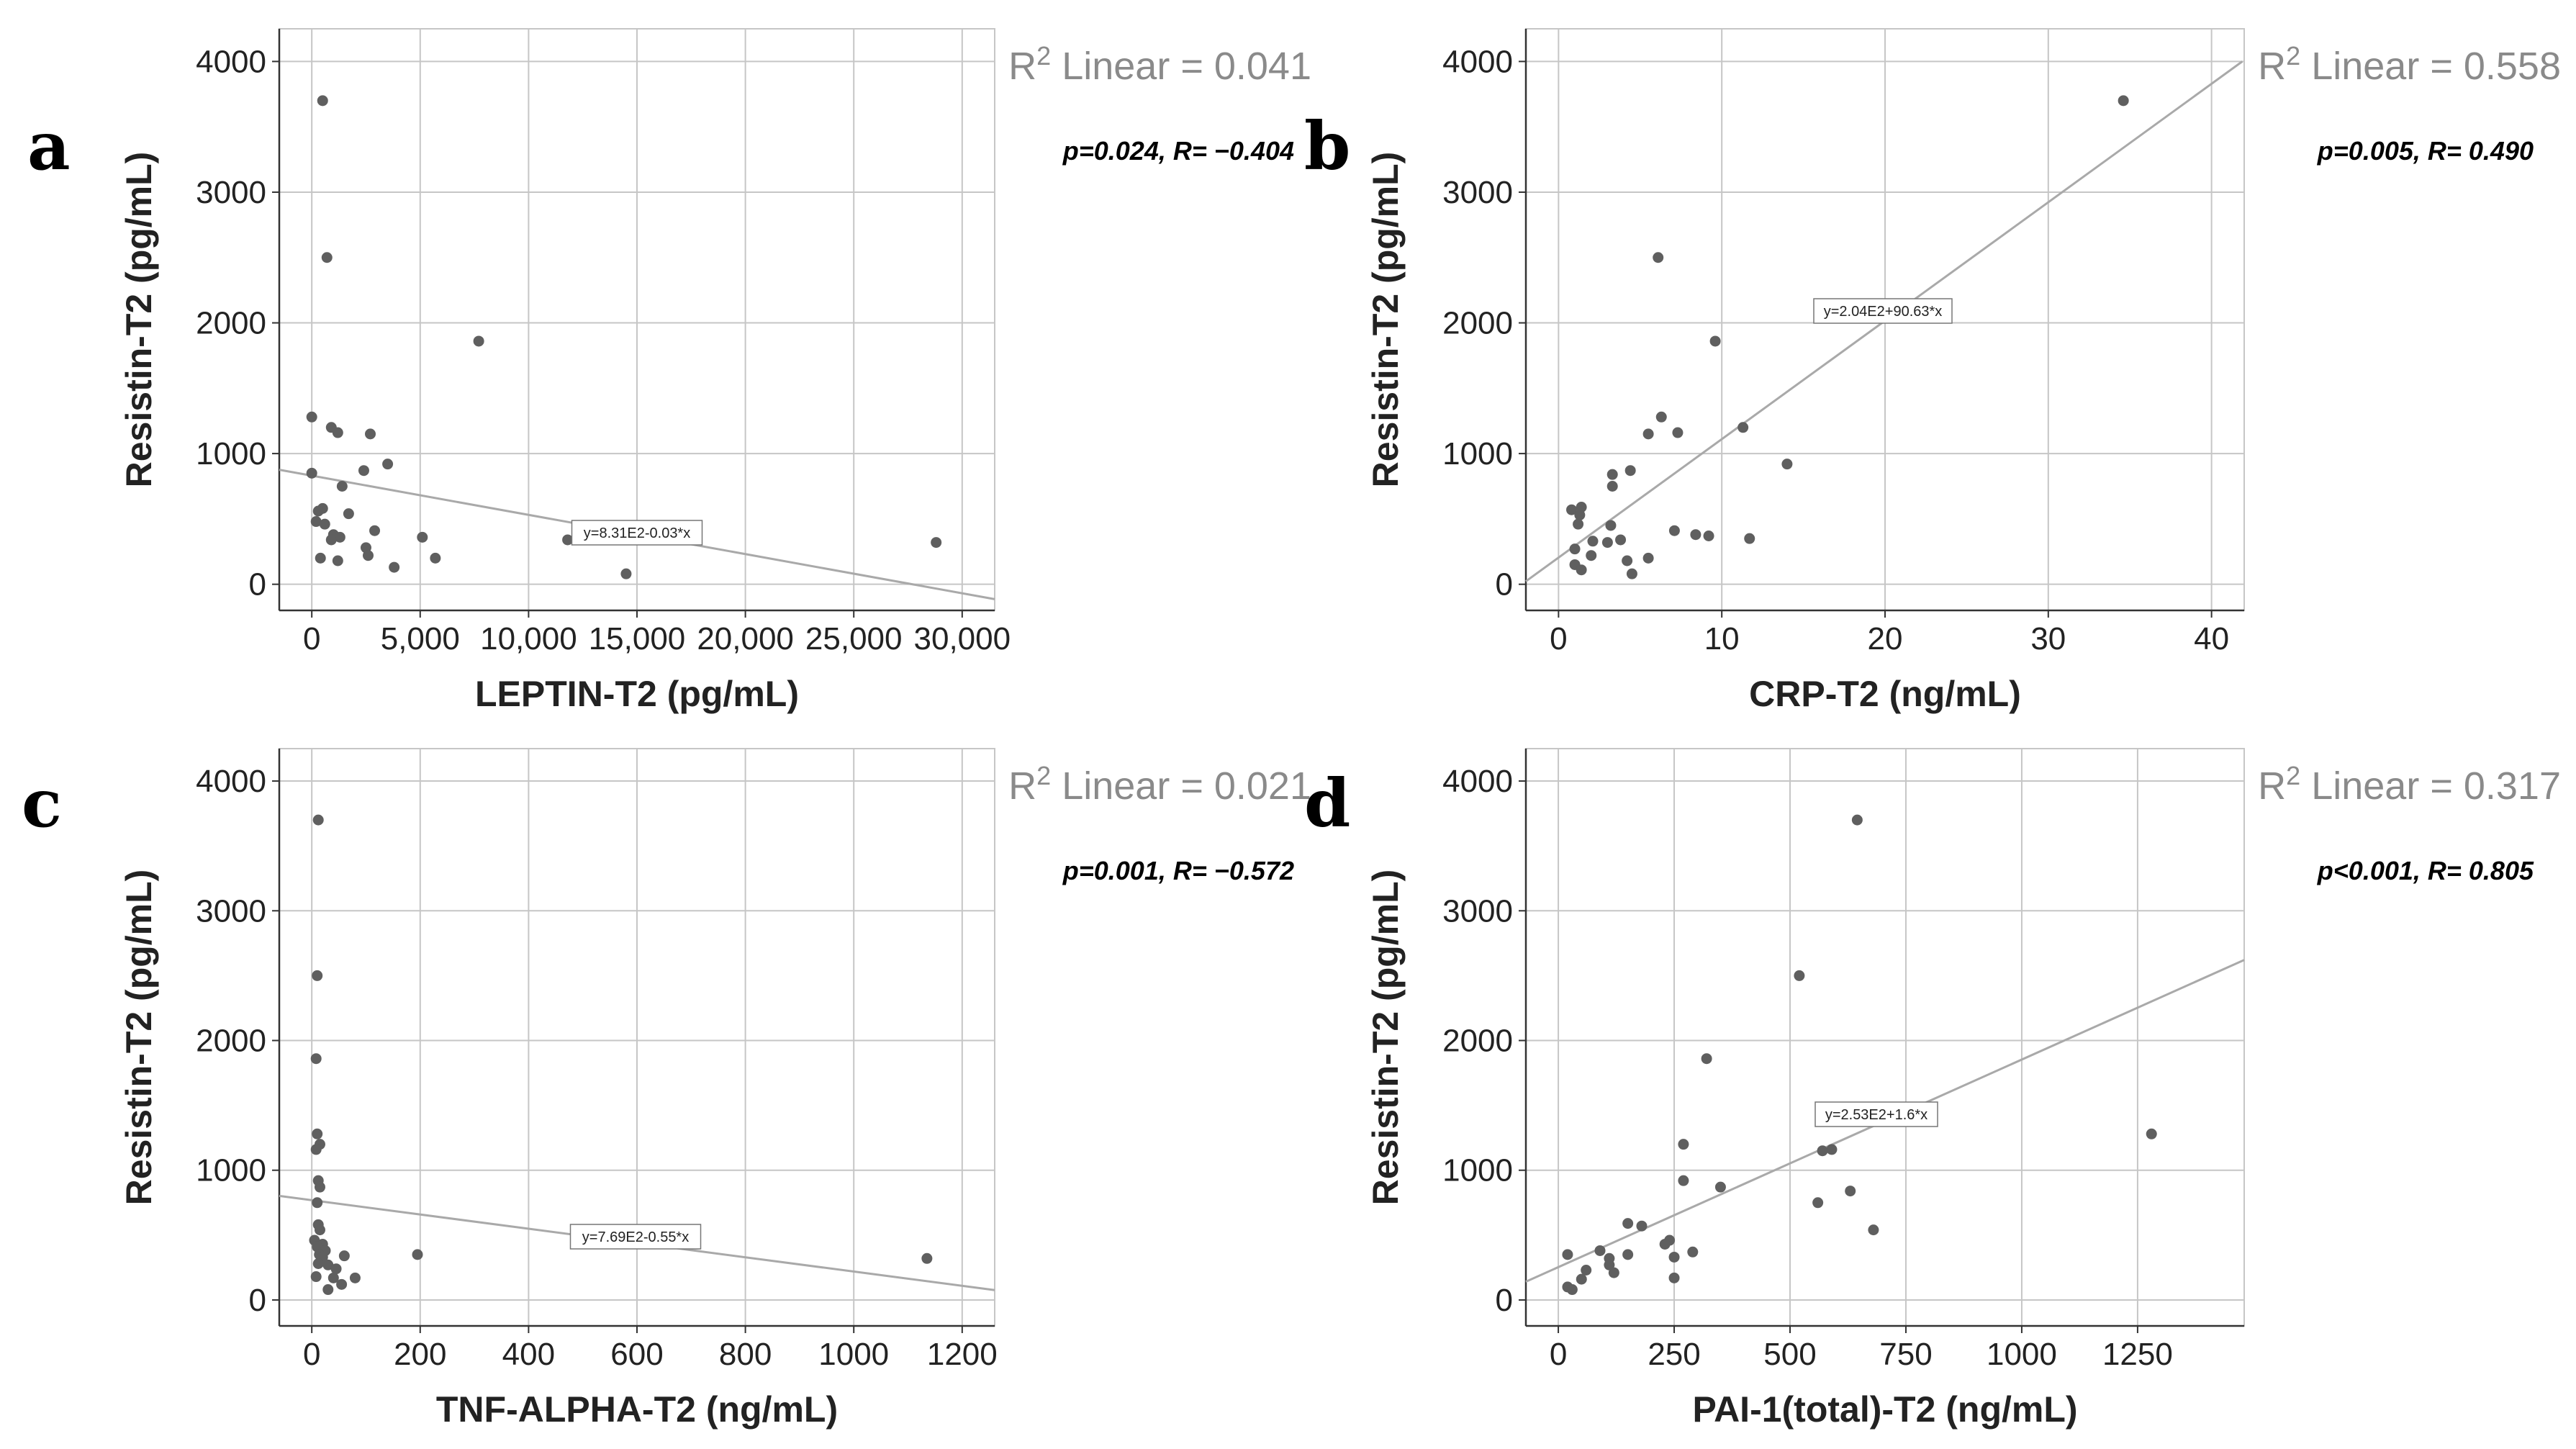  Describe the element at coordinates (2137, 1354) in the screenshot. I see `x-tick-label: 1250` at that location.